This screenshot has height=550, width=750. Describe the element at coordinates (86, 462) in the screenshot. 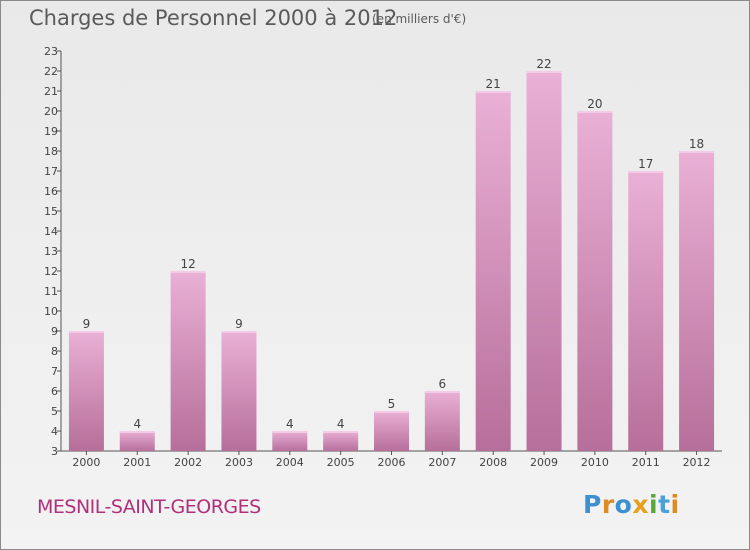

I see `x-tick-label: 2000` at that location.